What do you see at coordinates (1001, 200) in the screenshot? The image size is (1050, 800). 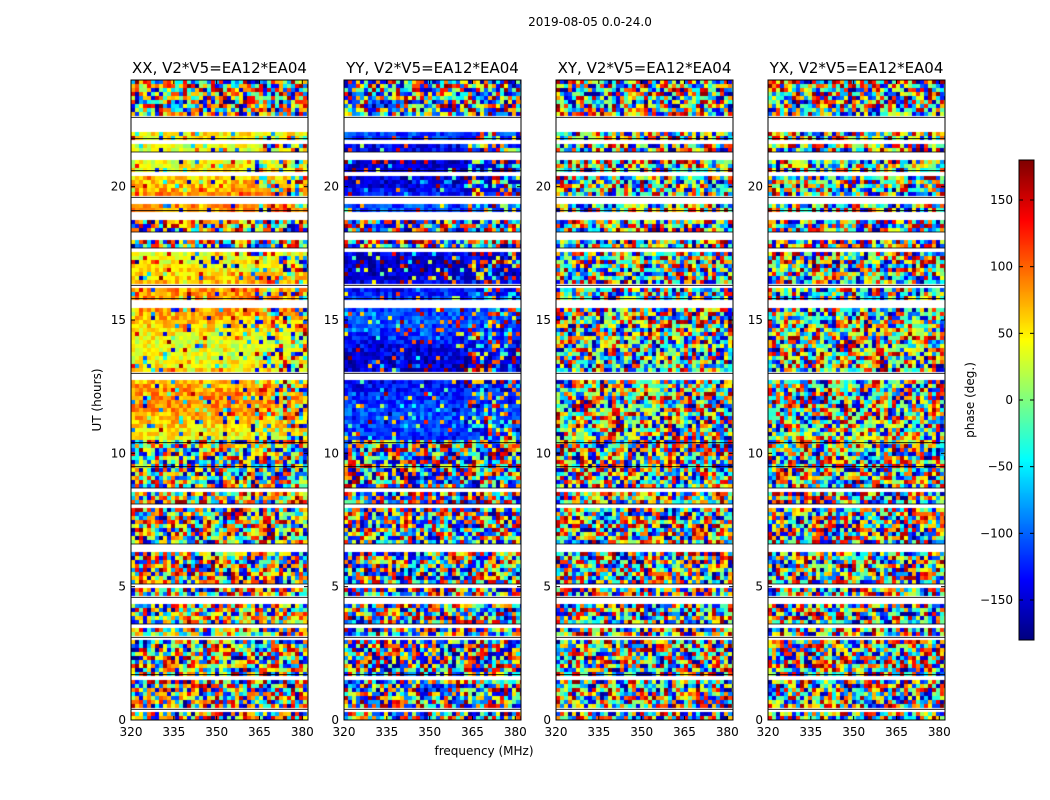 I see `colorbar-tick-label: 150` at bounding box center [1001, 200].